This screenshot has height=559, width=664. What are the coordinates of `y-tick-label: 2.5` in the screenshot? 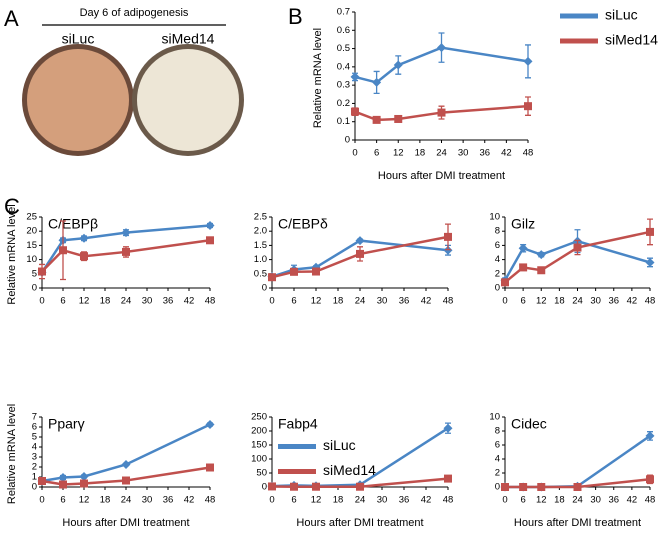 It's located at (260, 217).